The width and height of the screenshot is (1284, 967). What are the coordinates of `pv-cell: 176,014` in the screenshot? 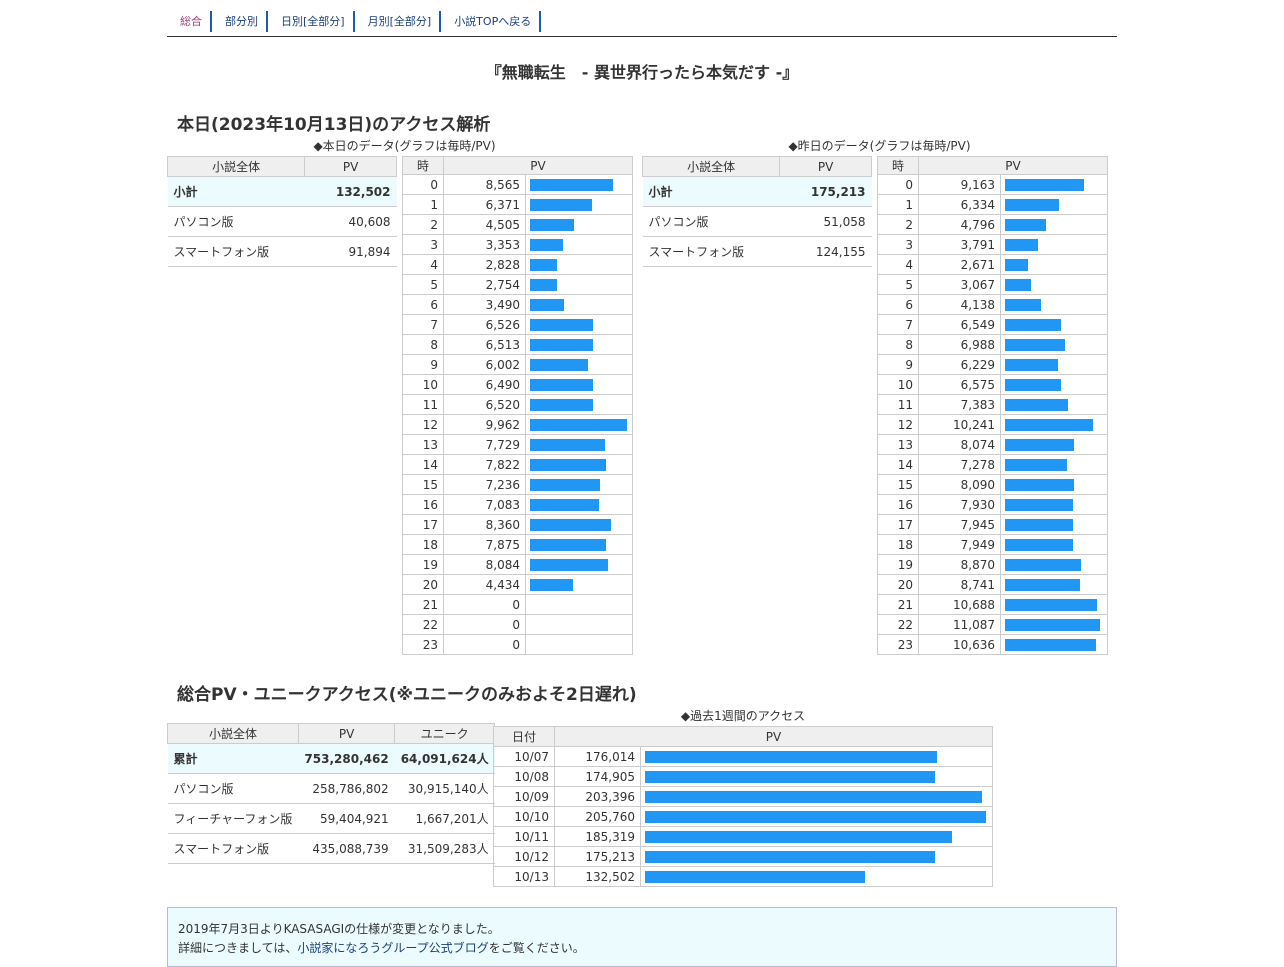 It's located at (597, 756).